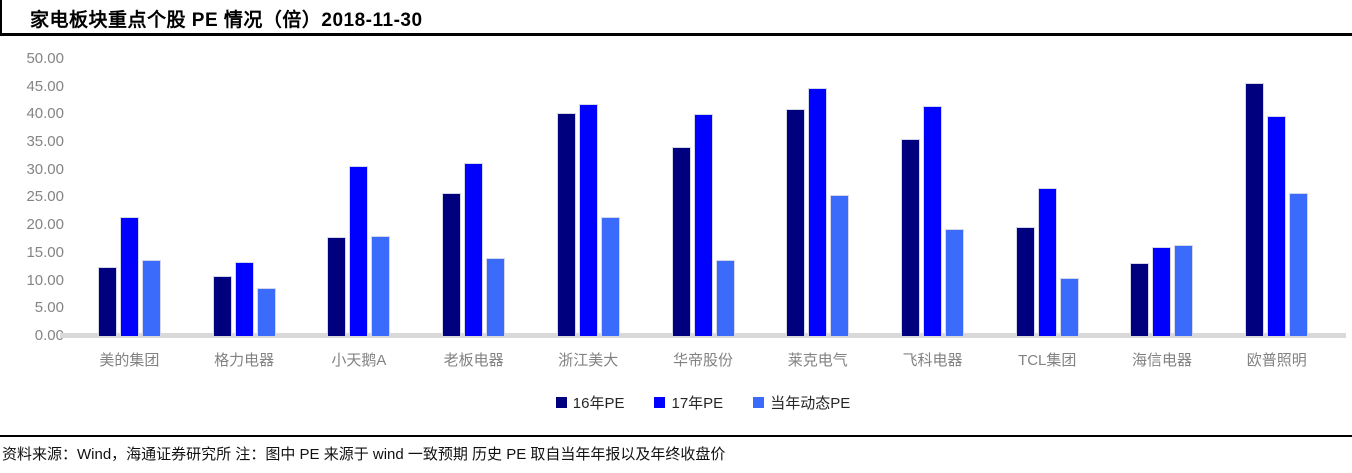 This screenshot has width=1352, height=473. What do you see at coordinates (129, 360) in the screenshot?
I see `x-axis-category-label: 美的集团` at bounding box center [129, 360].